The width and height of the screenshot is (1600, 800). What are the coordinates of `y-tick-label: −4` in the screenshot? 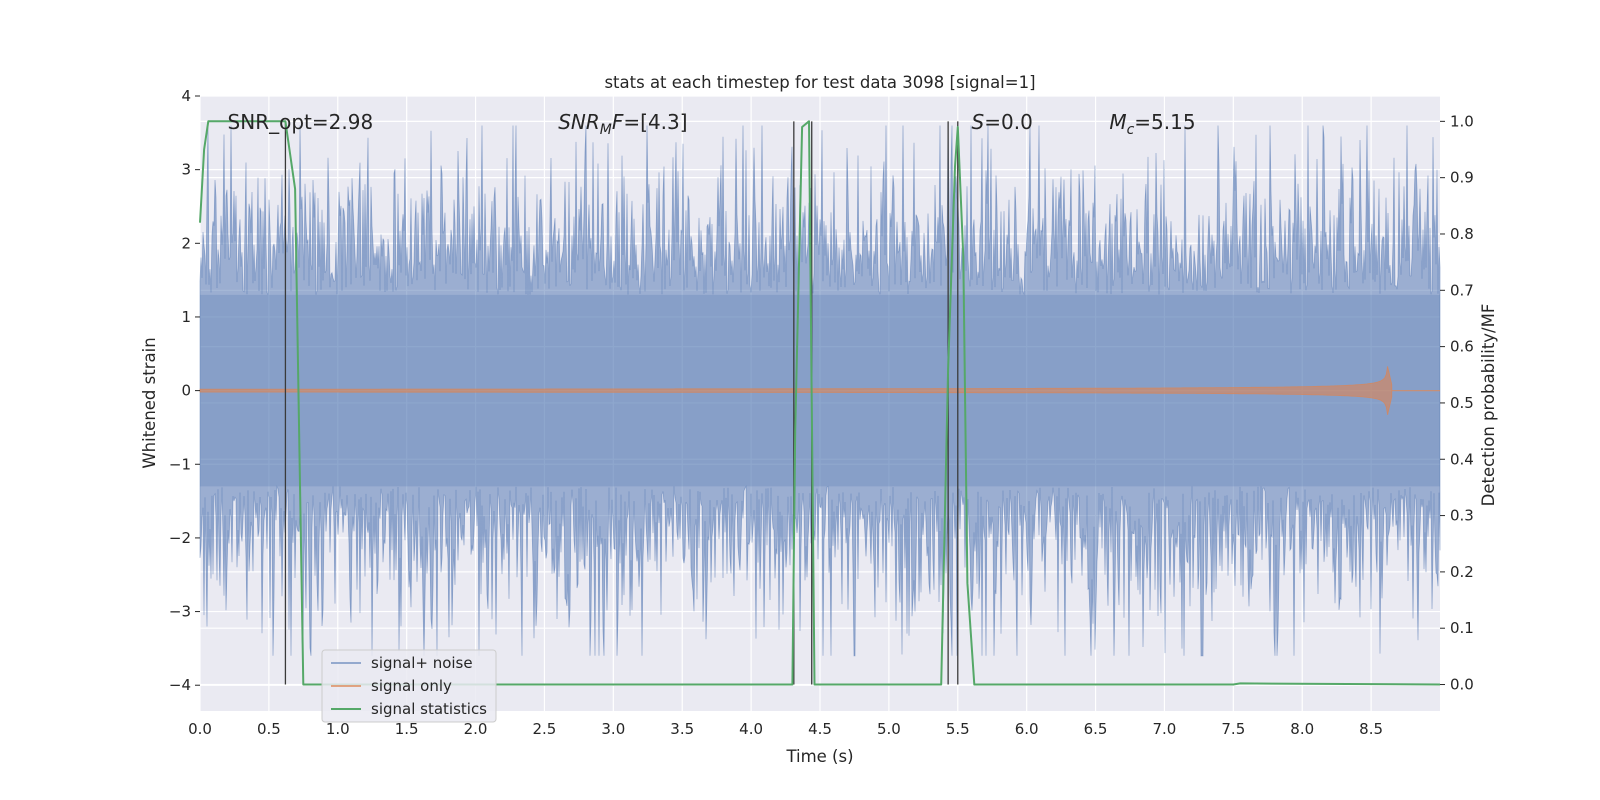 It's located at (180, 685).